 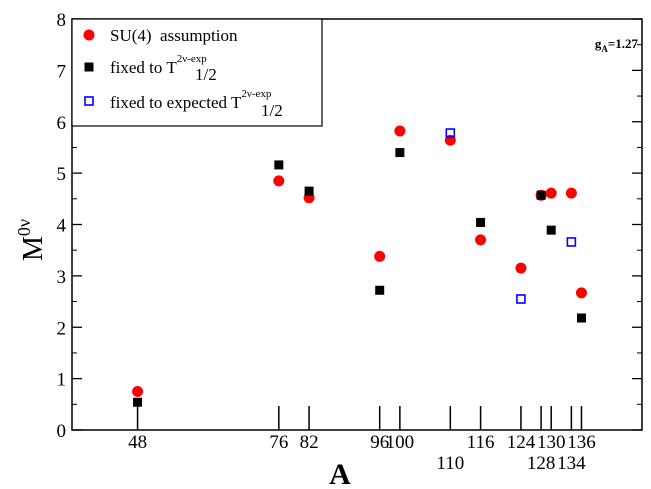 What do you see at coordinates (24, 227) in the screenshot?
I see `y-axis-title-sup: 0ν` at bounding box center [24, 227].